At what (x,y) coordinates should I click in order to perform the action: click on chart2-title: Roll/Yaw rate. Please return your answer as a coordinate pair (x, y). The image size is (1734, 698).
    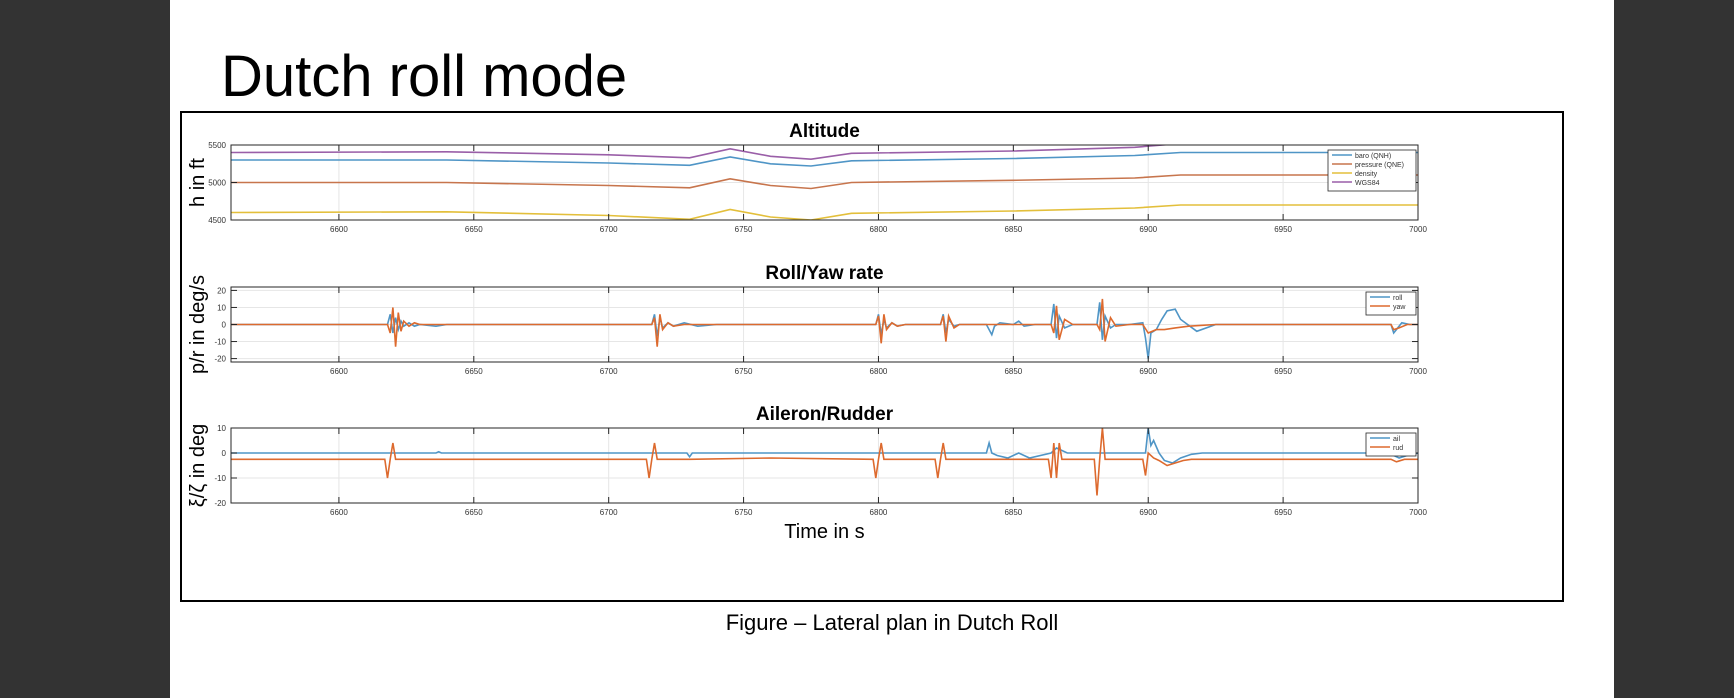
    Looking at the image, I should click on (824, 273).